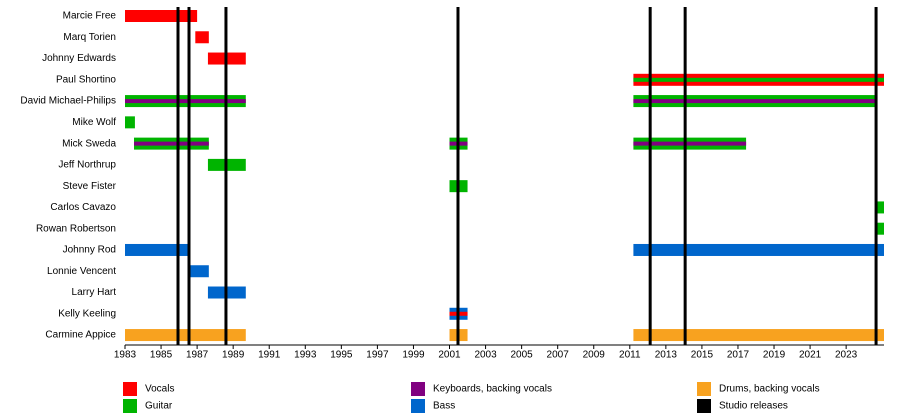  Describe the element at coordinates (125, 355) in the screenshot. I see `x-tick-label: 1983` at that location.